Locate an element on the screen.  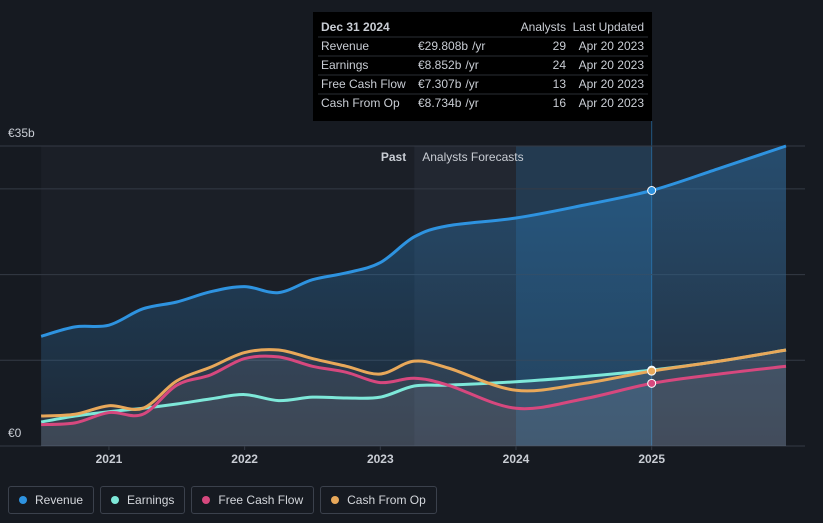
tooltip-analysts: 13 is located at coordinates (560, 84).